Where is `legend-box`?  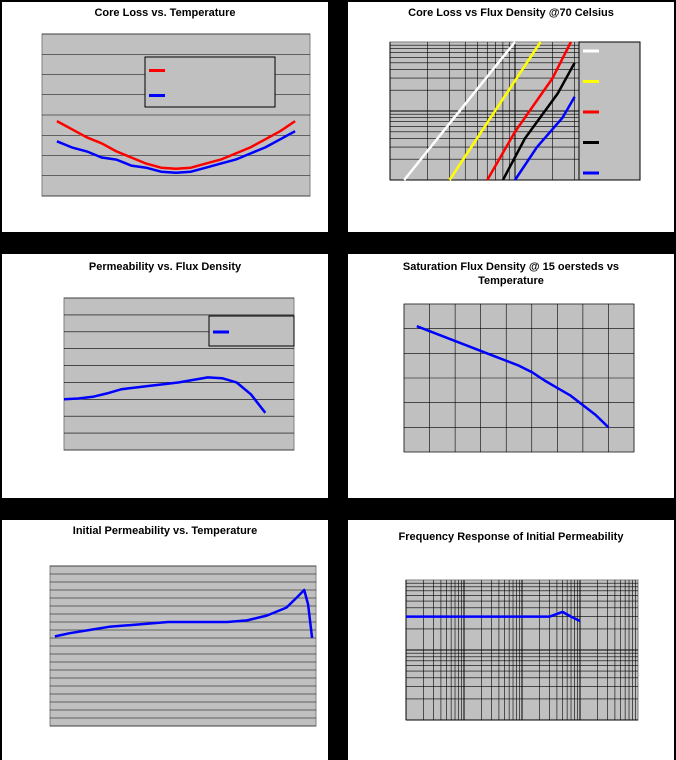
legend-box is located at coordinates (210, 82).